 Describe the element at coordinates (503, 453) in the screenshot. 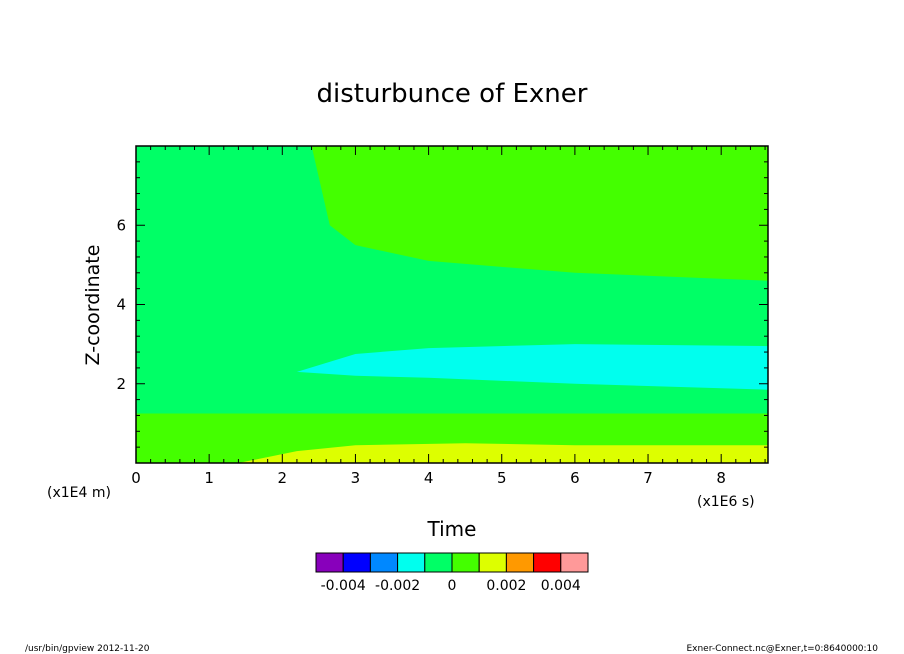

I see `region-surface` at that location.